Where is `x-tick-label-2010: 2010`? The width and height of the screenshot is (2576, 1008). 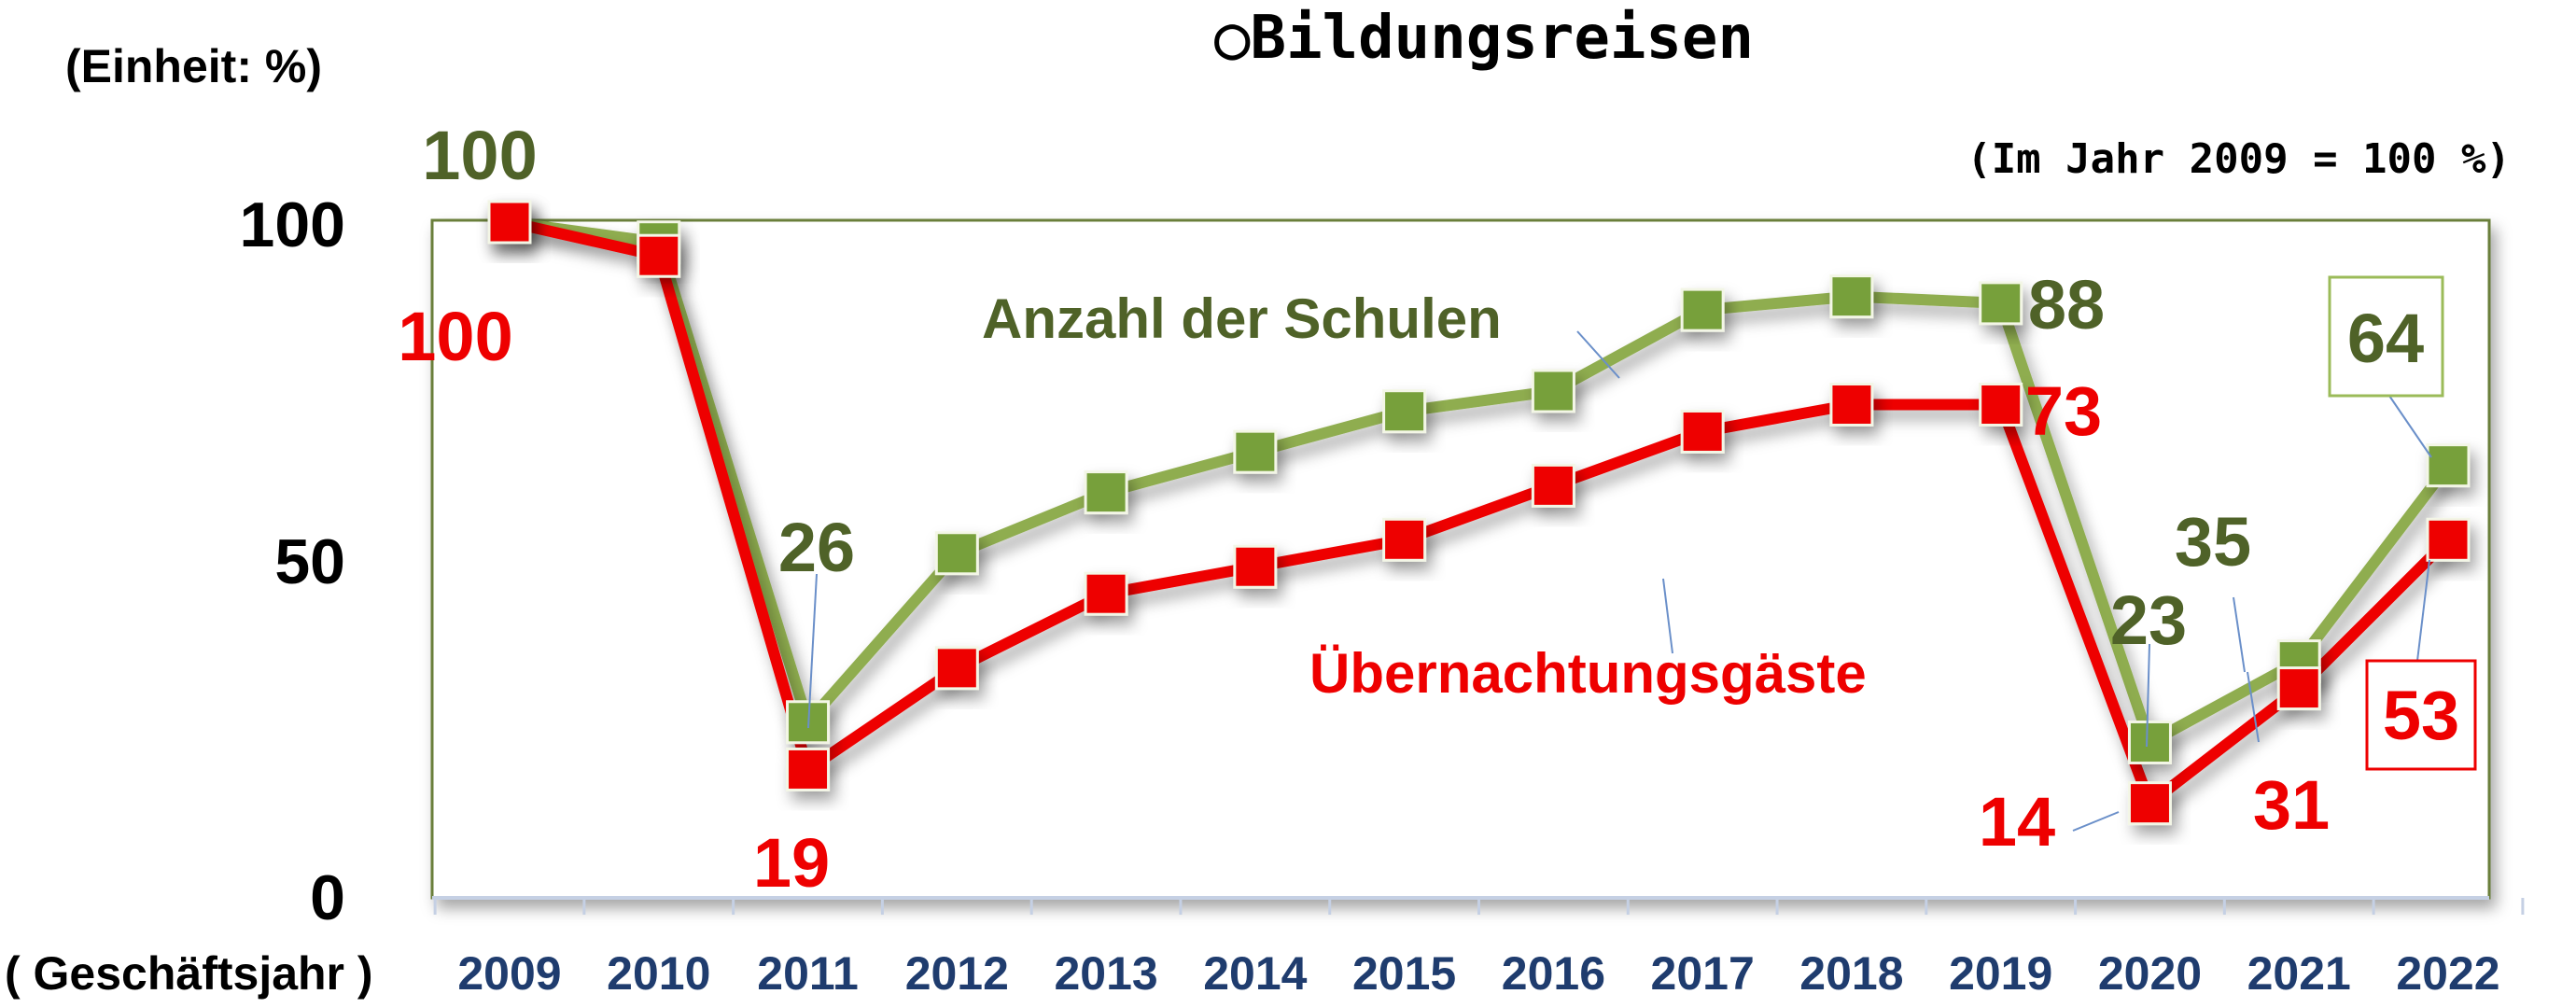 x-tick-label-2010: 2010 is located at coordinates (658, 973).